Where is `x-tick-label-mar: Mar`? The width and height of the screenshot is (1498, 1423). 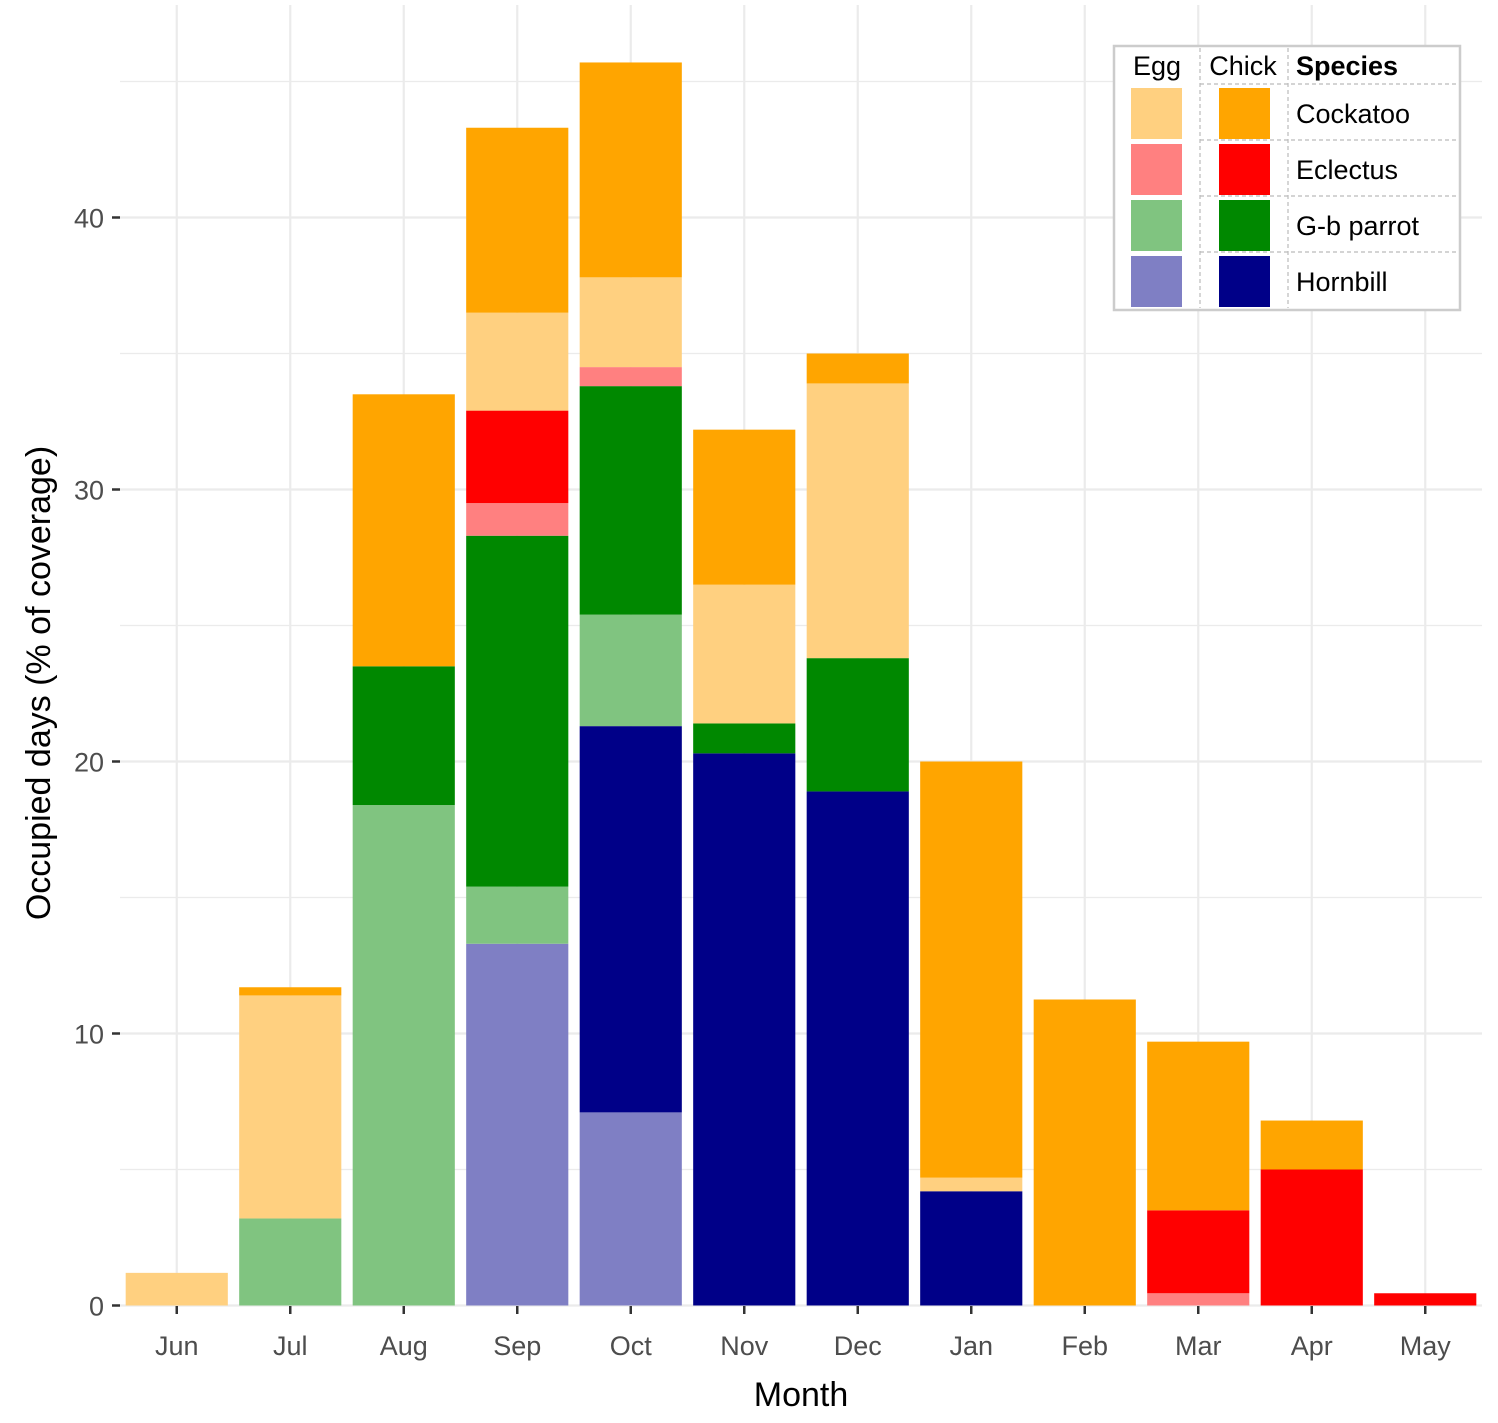 x-tick-label-mar: Mar is located at coordinates (1198, 1346).